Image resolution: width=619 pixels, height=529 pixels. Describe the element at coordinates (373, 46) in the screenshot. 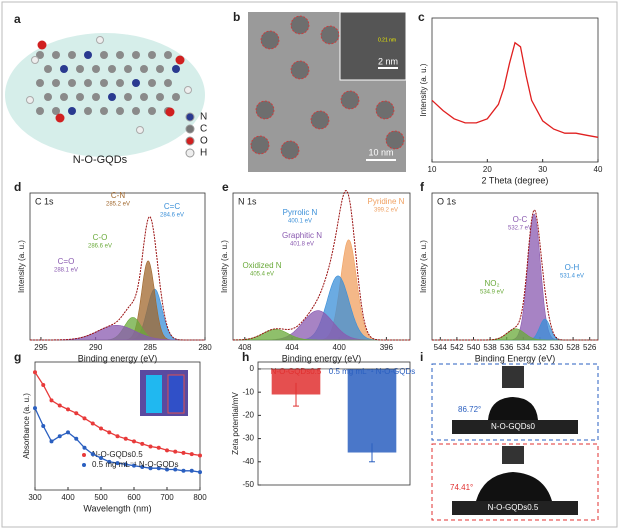

I see `hrtem-inset` at that location.